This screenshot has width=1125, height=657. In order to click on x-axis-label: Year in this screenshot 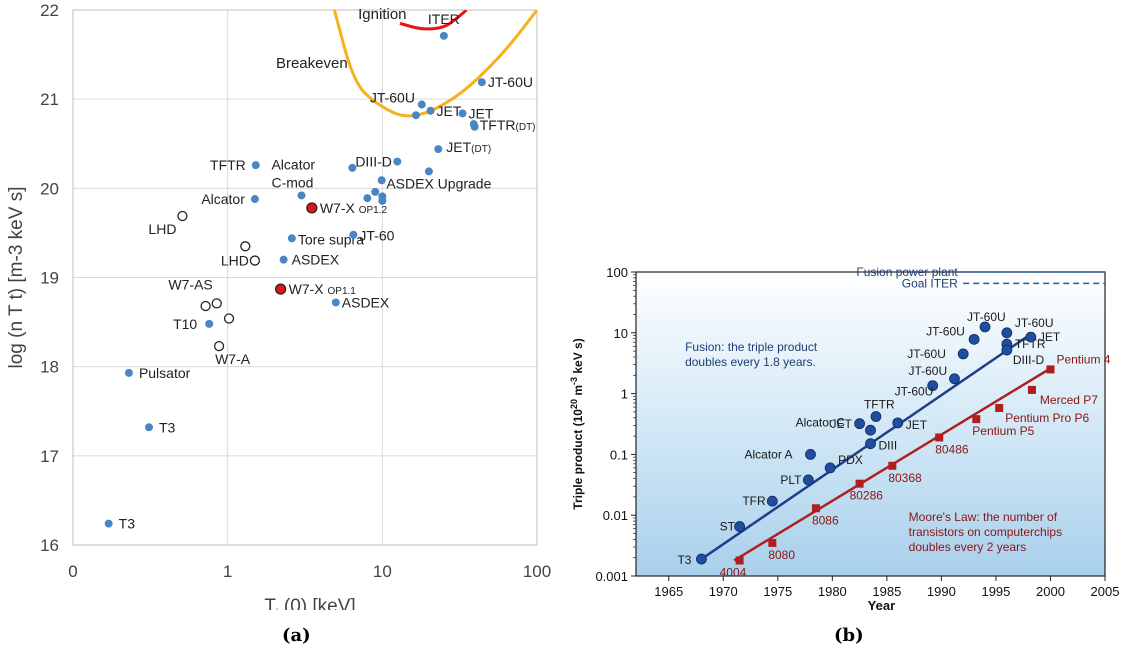, I will do `click(881, 605)`.